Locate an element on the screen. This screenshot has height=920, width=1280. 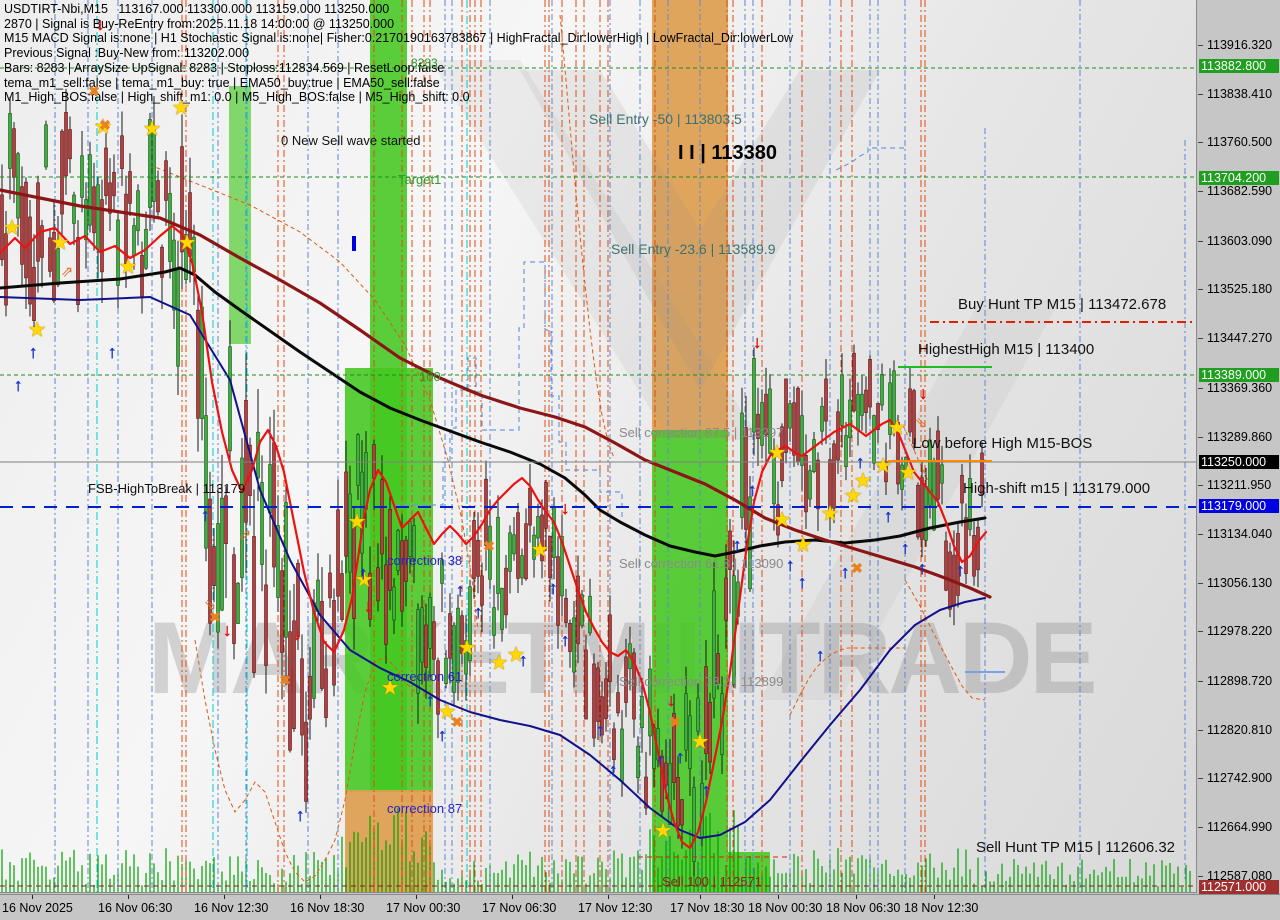
chart-annotation: 0 New Sell wave started is located at coordinates (351, 140).